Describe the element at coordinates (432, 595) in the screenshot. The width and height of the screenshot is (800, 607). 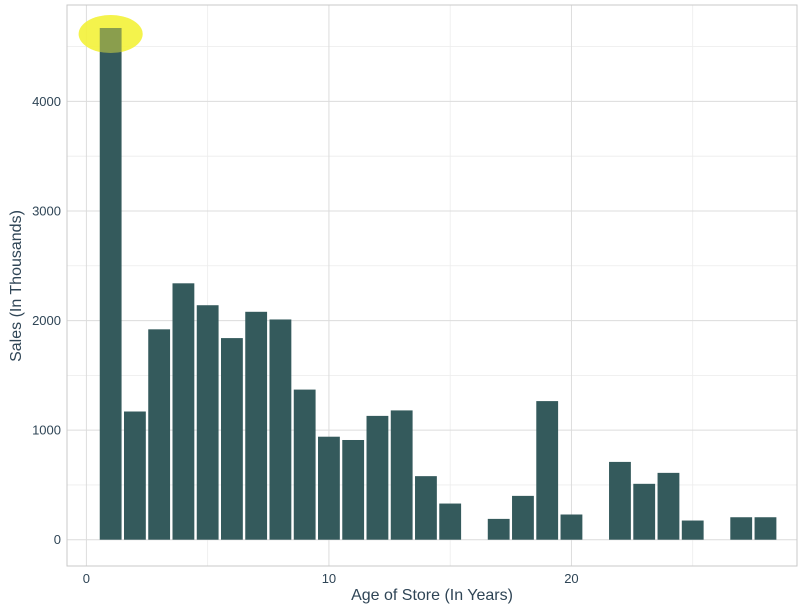
I see `x-axis-title: Age of Store (In Years)` at that location.